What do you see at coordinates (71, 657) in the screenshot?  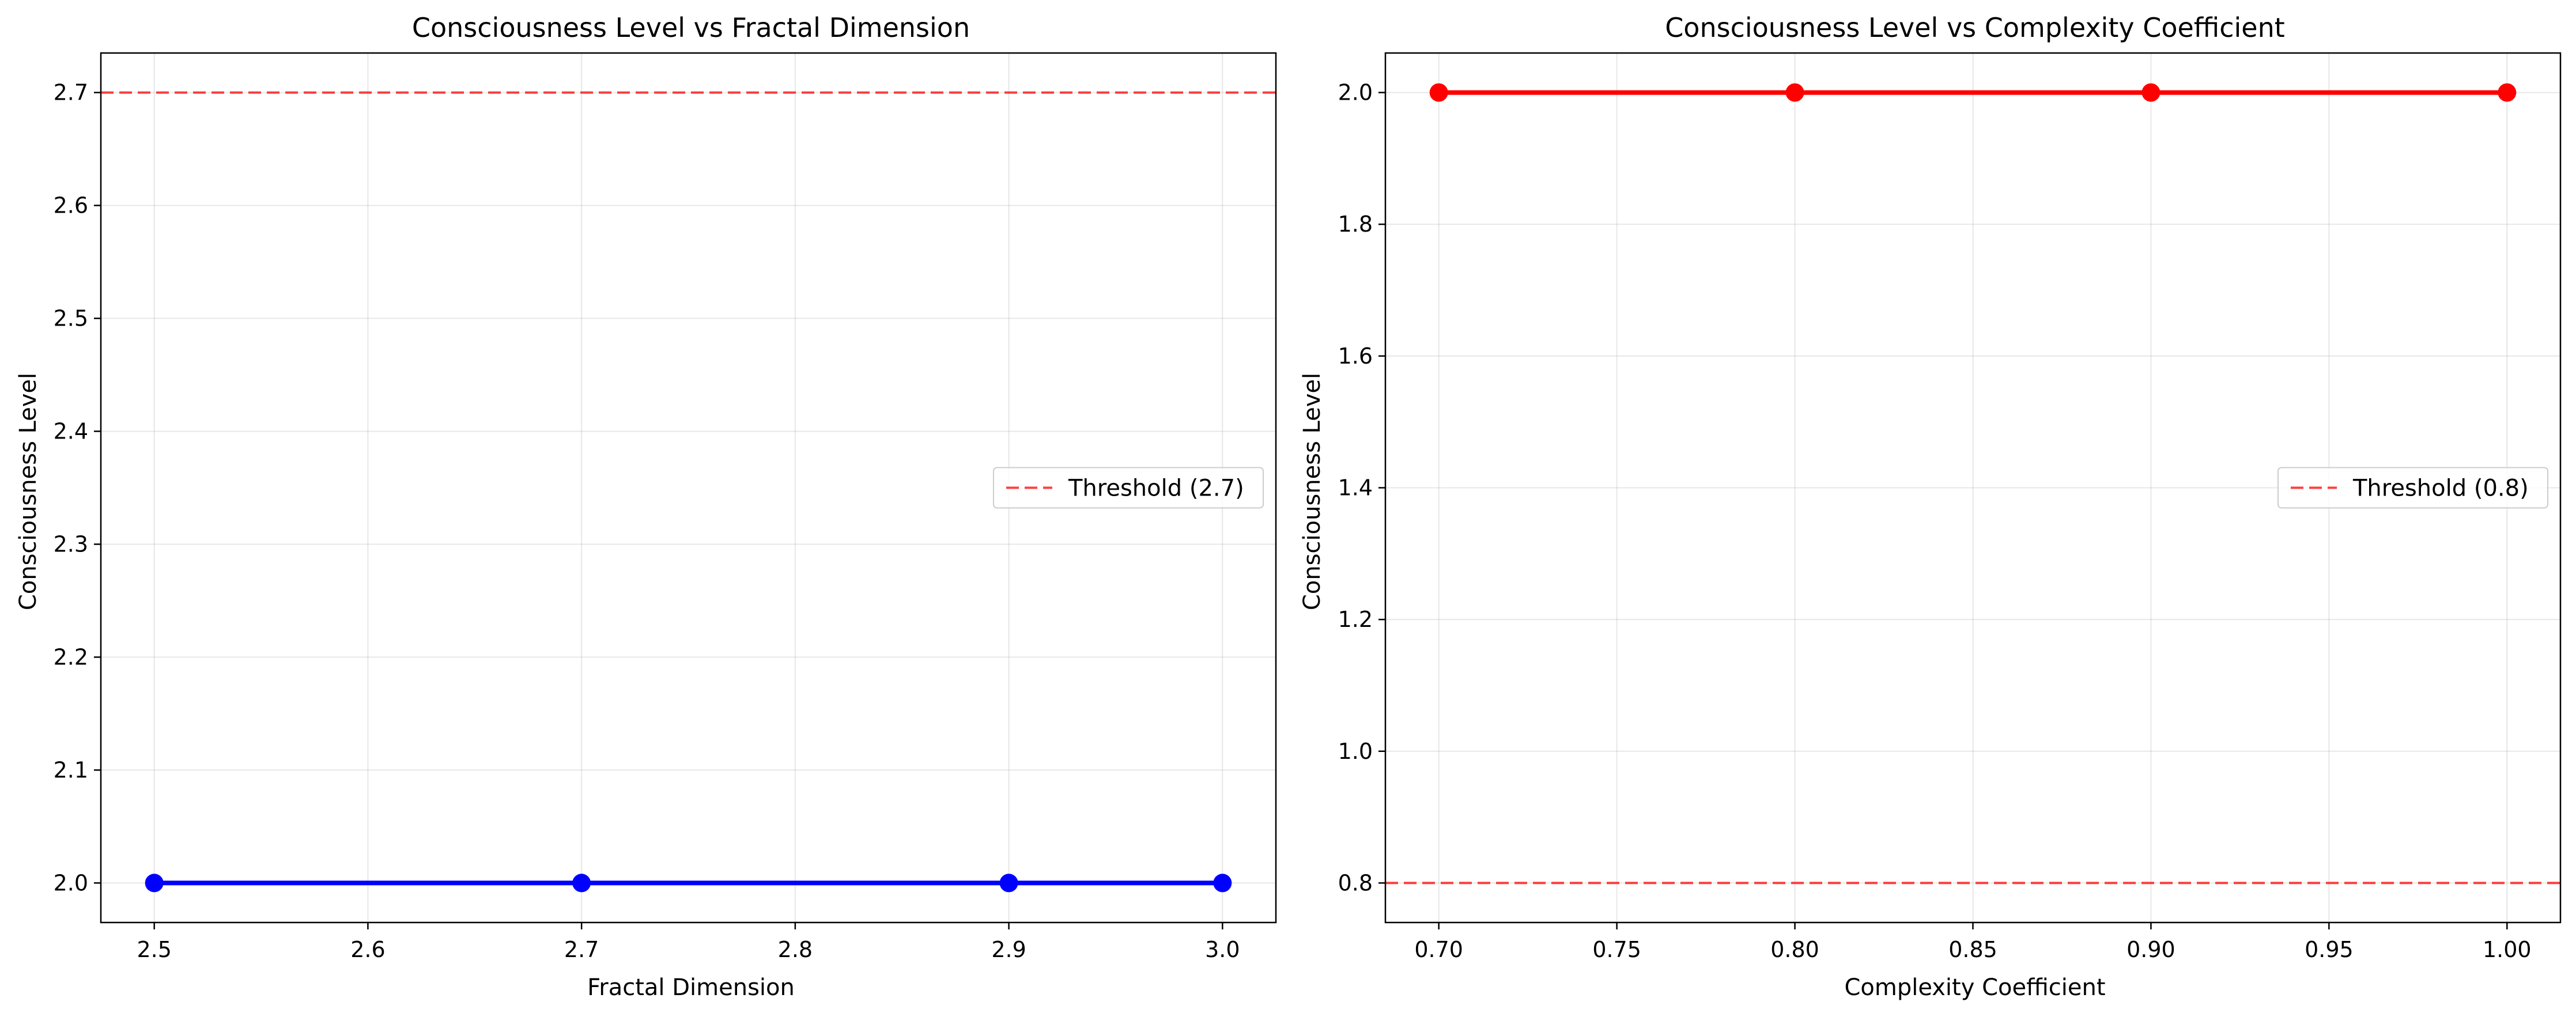 I see `y-tick-label: 2.2` at bounding box center [71, 657].